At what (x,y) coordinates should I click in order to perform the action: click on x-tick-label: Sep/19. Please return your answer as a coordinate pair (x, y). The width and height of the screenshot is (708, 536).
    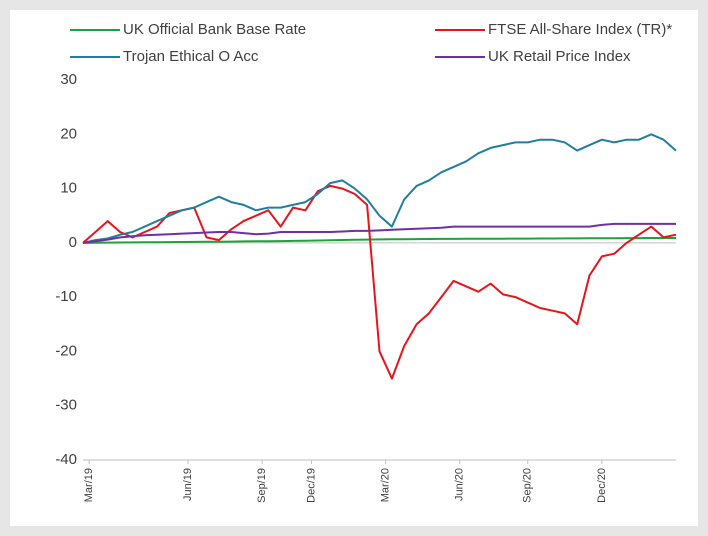
    Looking at the image, I should click on (262, 485).